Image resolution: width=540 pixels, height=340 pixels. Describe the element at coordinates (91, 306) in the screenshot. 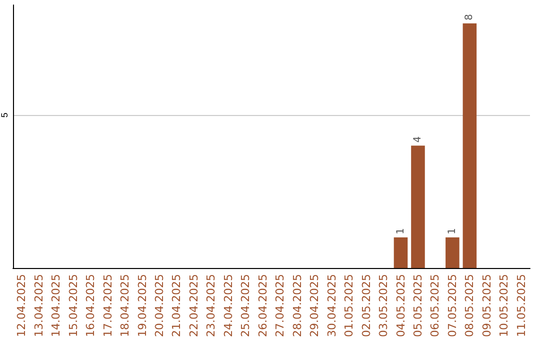

I see `x-tick-label: 16.04.2025` at that location.